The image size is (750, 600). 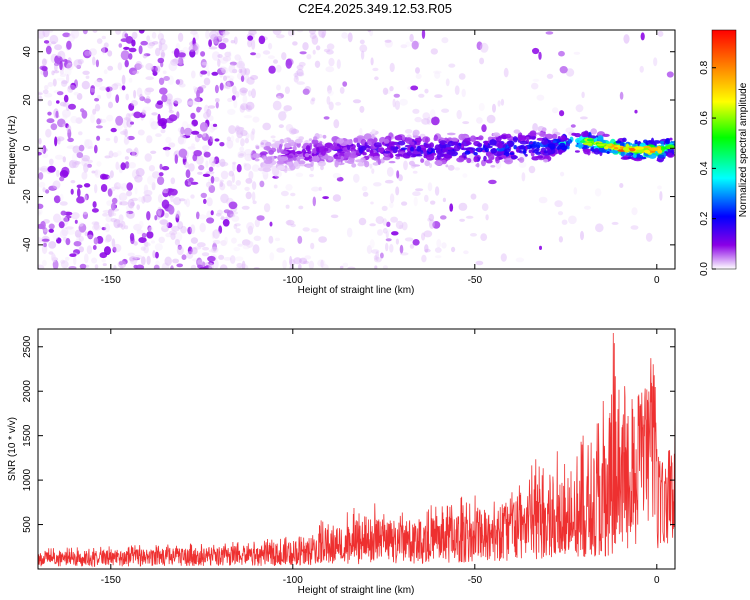 I want to click on colorbar-tick-label: 0.0, so click(x=704, y=269).